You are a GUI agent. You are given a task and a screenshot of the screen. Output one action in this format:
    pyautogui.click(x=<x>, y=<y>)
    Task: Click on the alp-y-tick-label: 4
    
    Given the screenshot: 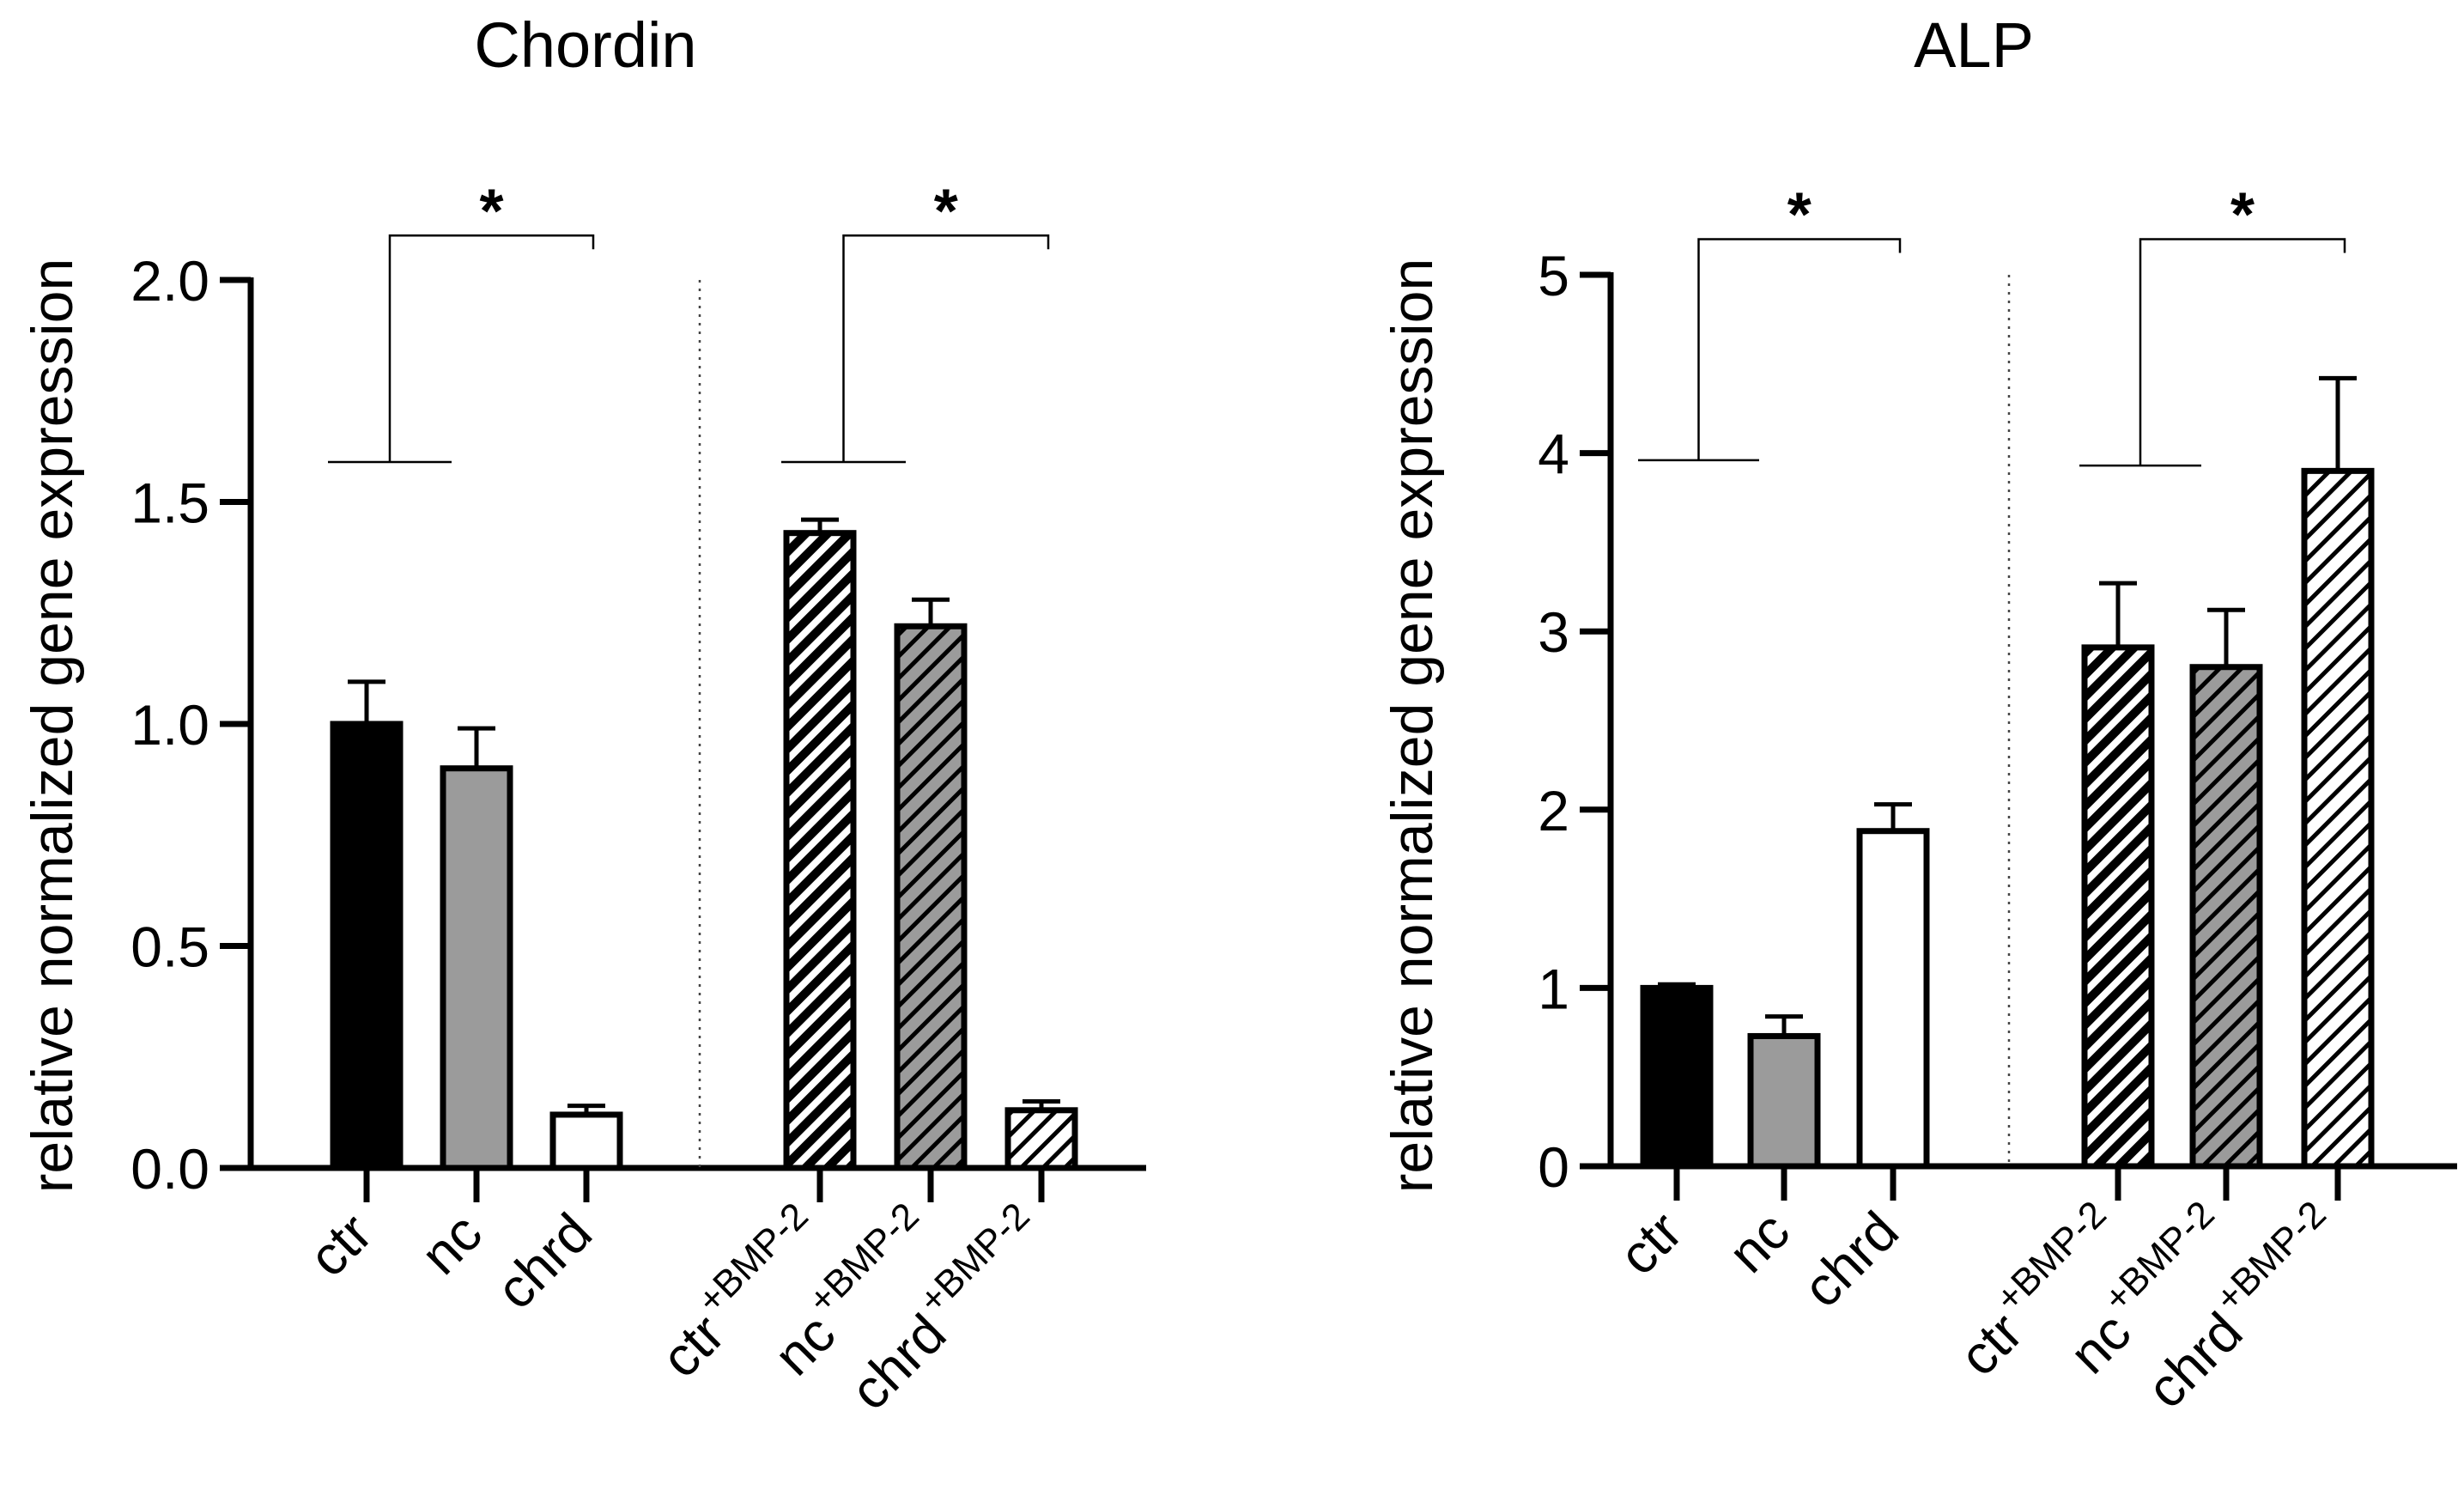 What is the action you would take?
    pyautogui.click(x=1553, y=454)
    